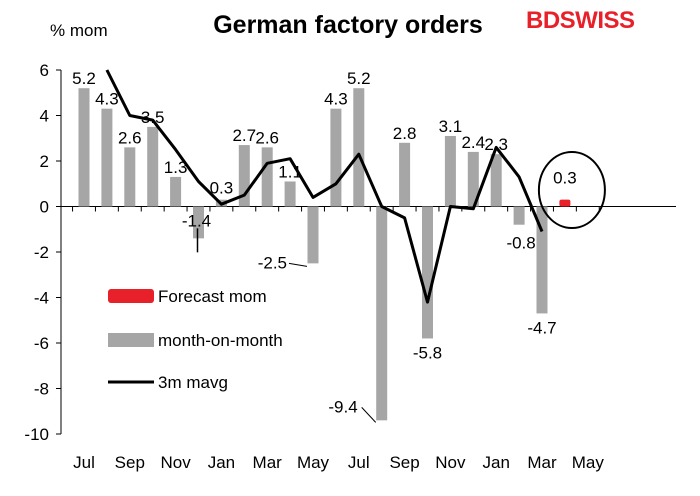 The height and width of the screenshot is (496, 700). What do you see at coordinates (342, 406) in the screenshot?
I see `data-label: -9.4` at bounding box center [342, 406].